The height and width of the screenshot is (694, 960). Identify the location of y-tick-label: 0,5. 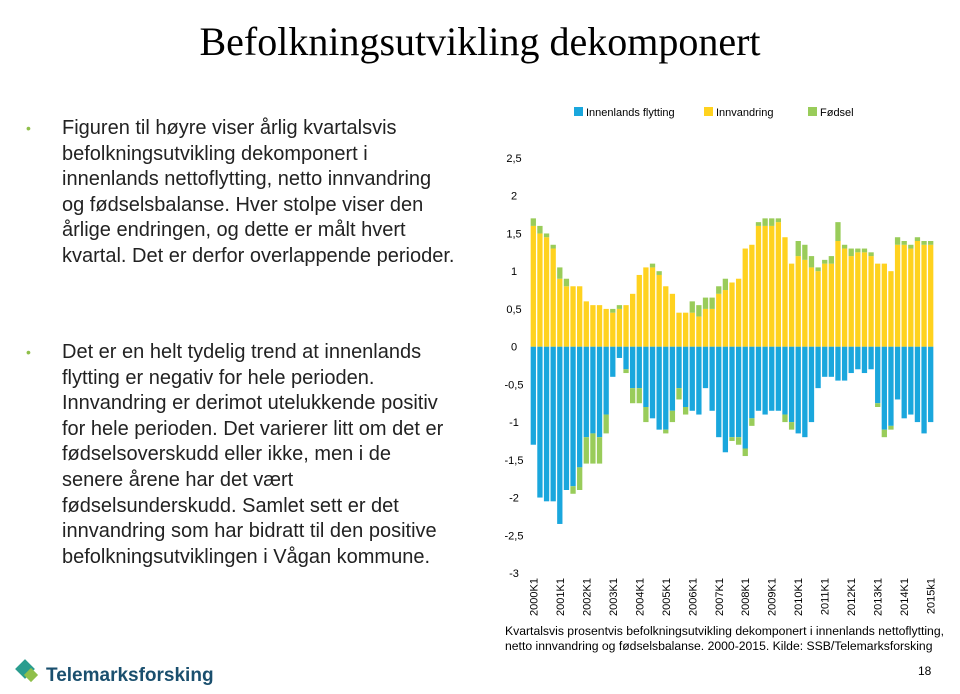
(513, 310).